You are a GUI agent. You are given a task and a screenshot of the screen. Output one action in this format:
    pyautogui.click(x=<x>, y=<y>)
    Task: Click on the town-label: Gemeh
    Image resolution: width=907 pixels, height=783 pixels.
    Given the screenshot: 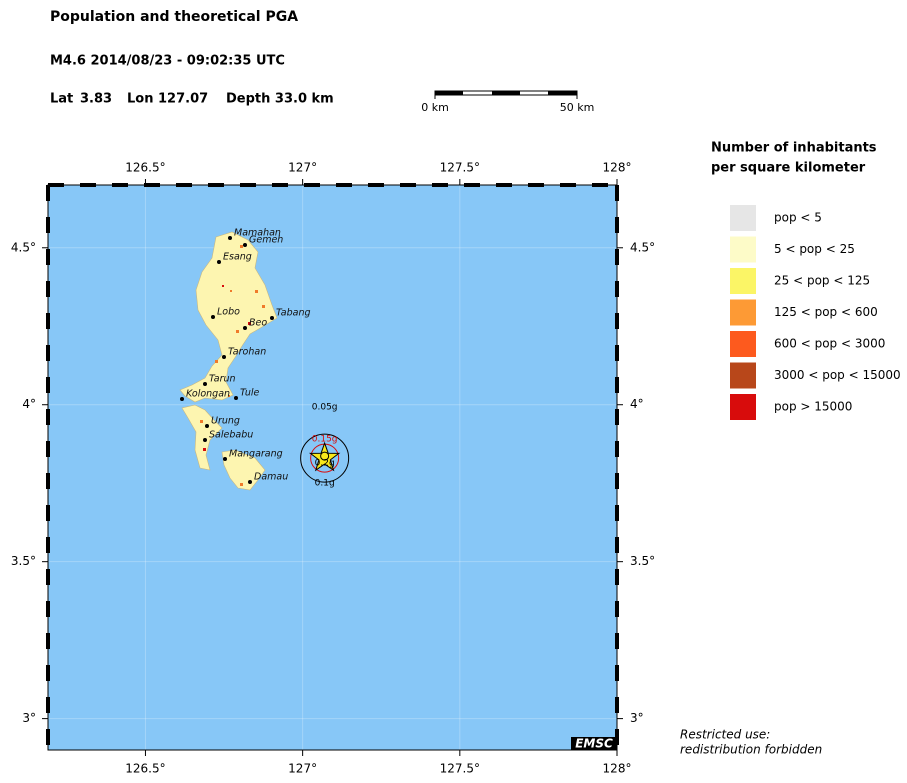 What is the action you would take?
    pyautogui.click(x=266, y=240)
    